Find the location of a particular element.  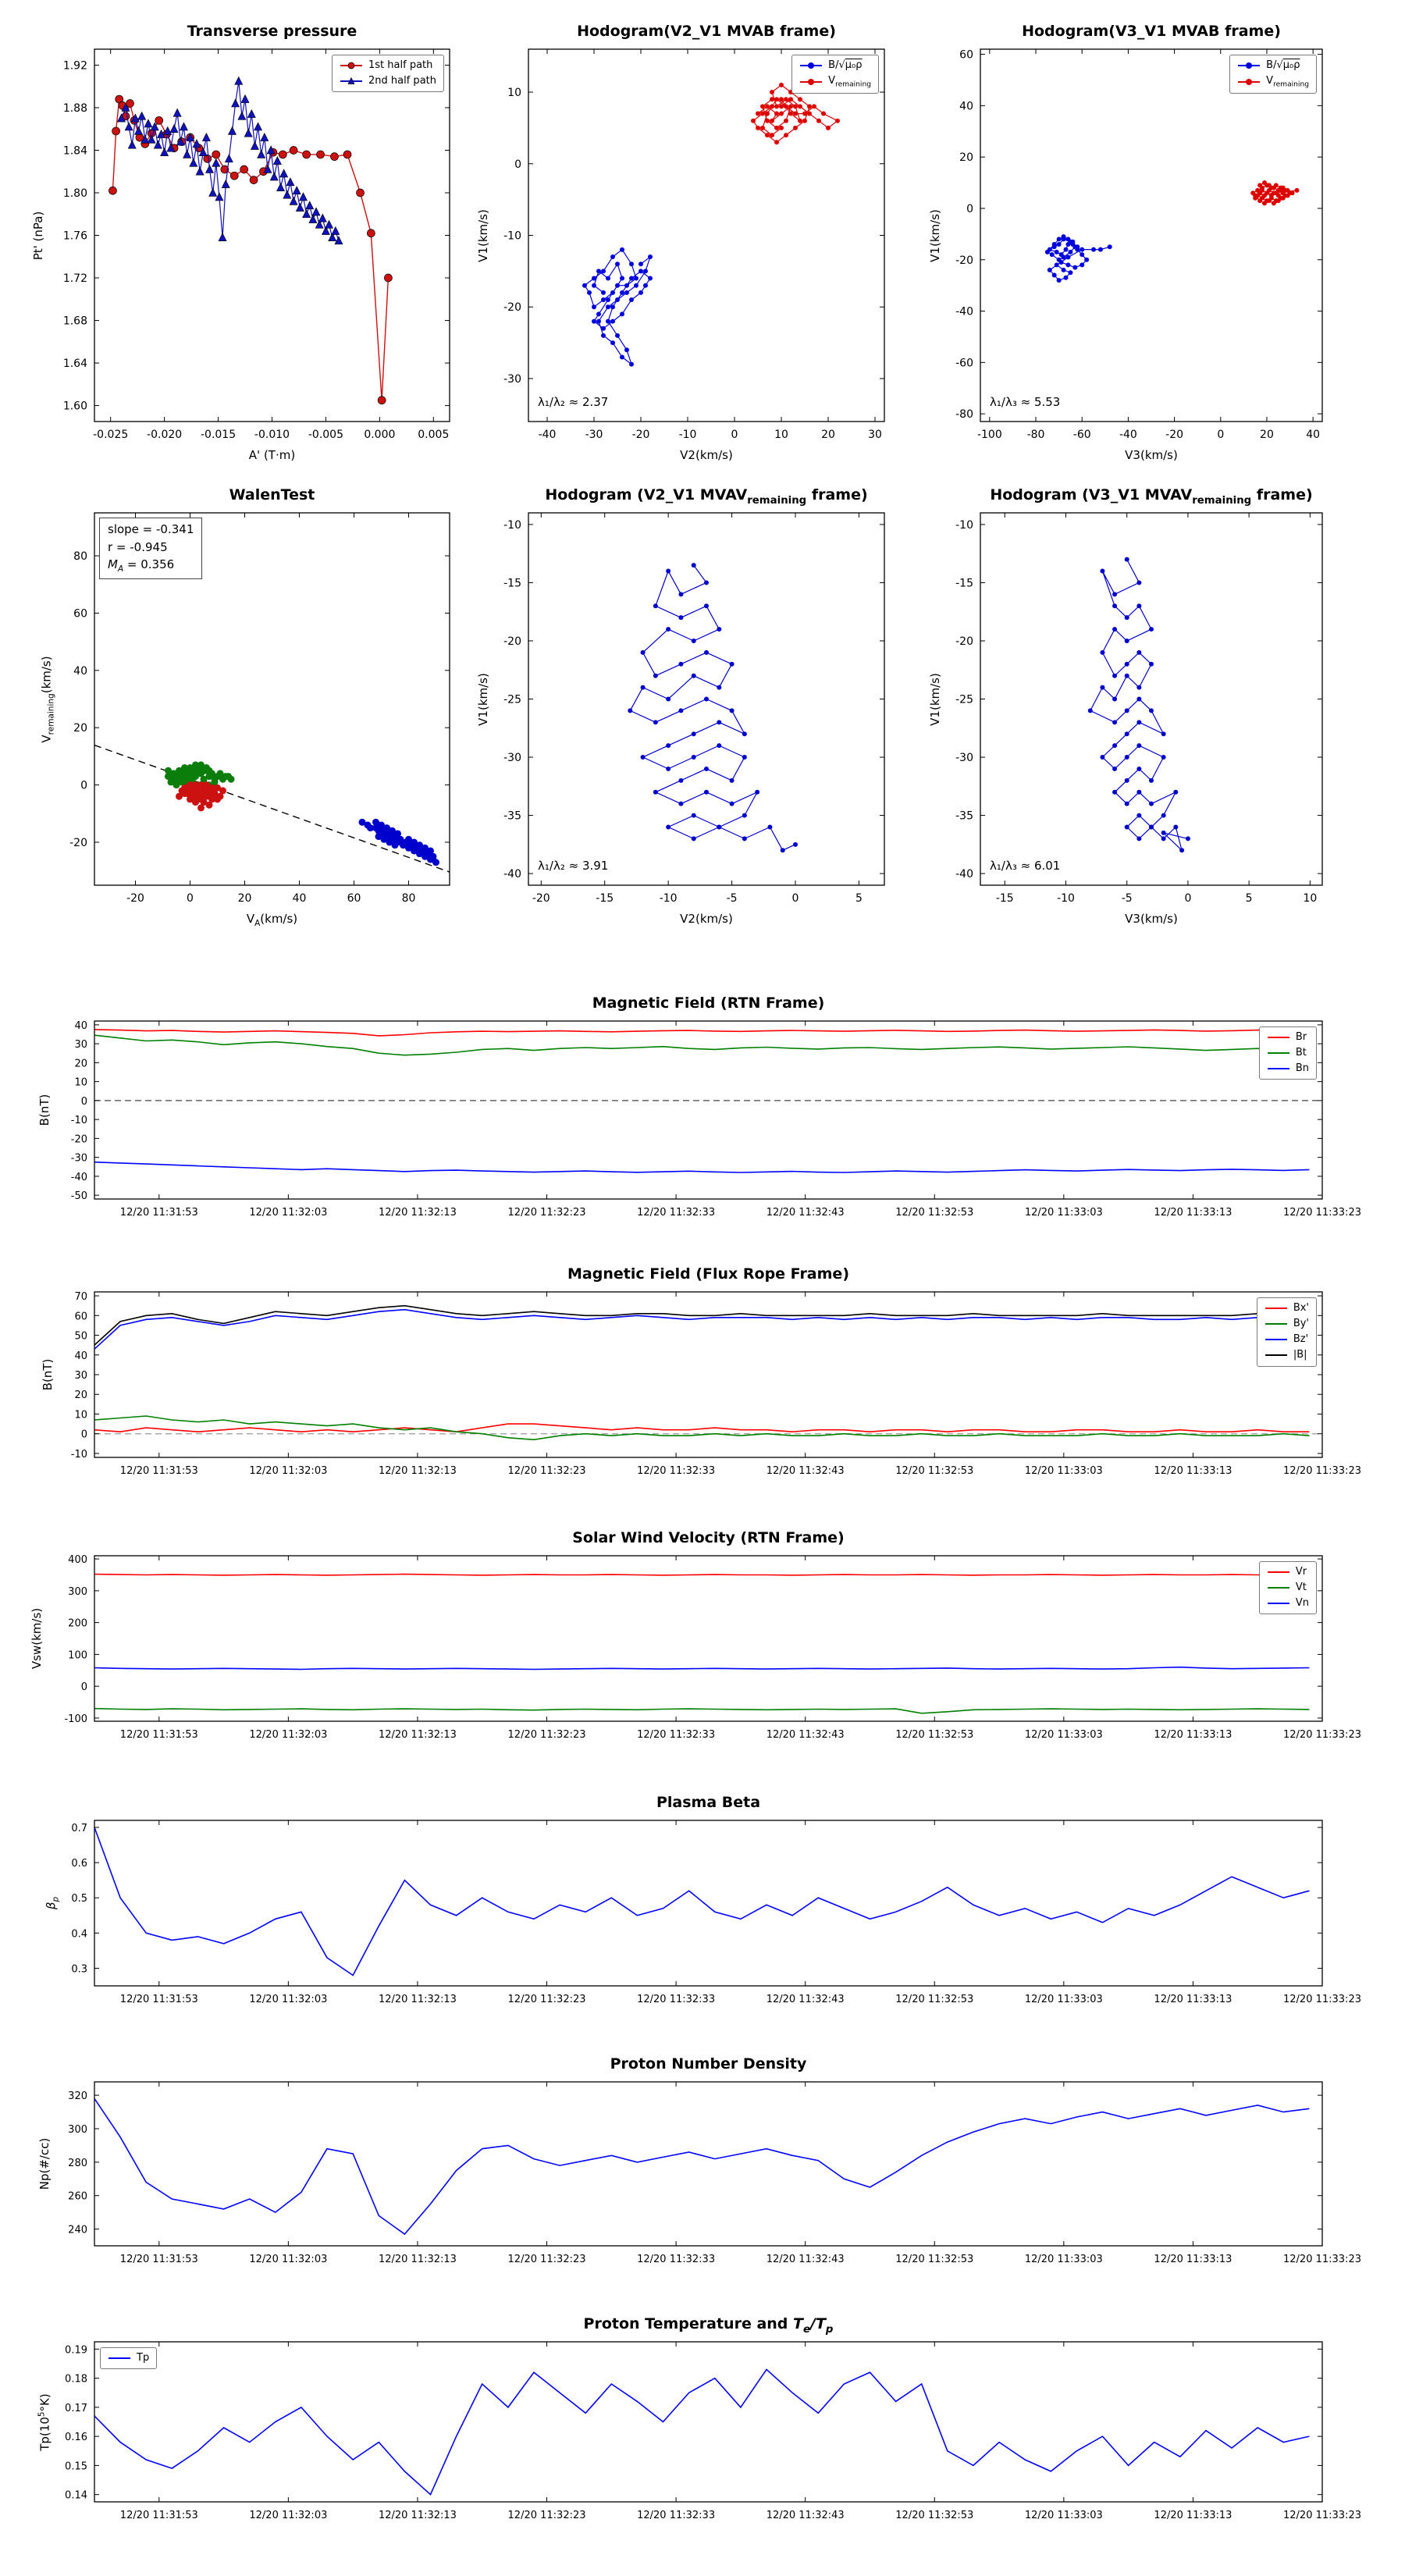

c-walen-title: WalenTest is located at coordinates (272, 494).